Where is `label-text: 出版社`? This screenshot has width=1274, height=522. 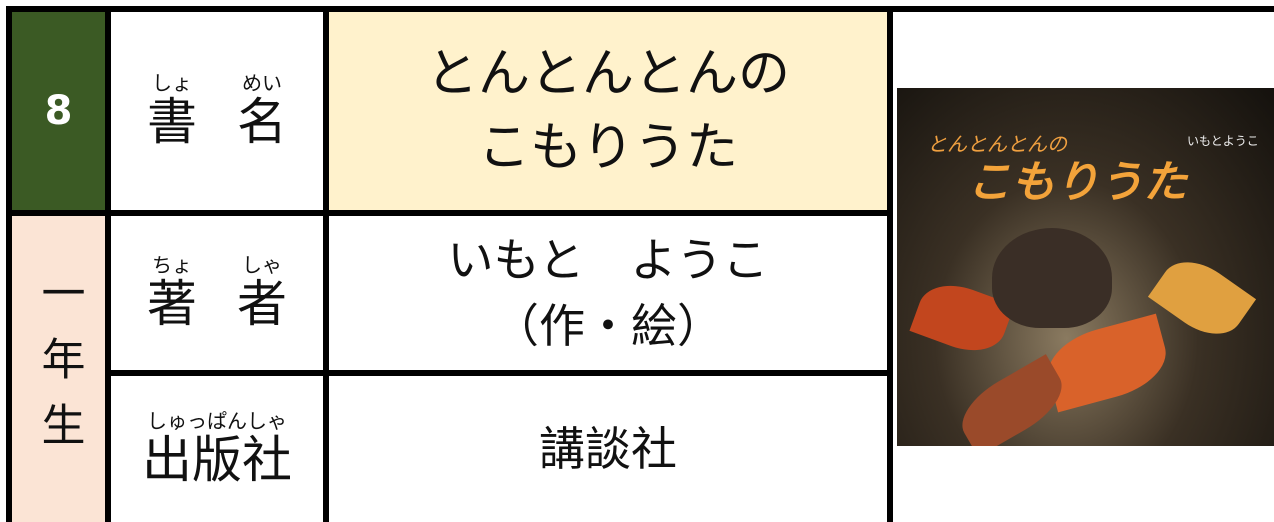 label-text: 出版社 is located at coordinates (217, 460).